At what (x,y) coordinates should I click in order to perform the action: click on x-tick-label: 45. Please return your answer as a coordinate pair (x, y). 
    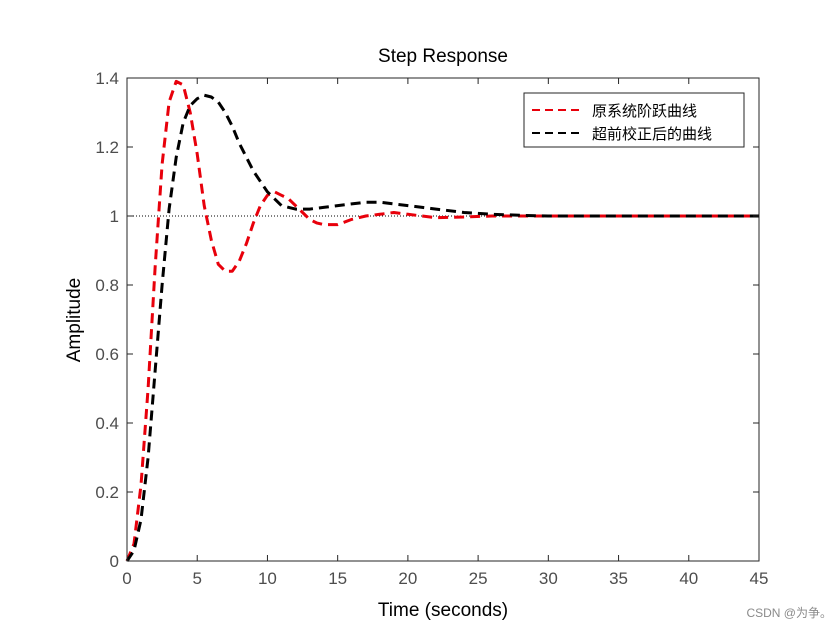
    Looking at the image, I should click on (759, 578).